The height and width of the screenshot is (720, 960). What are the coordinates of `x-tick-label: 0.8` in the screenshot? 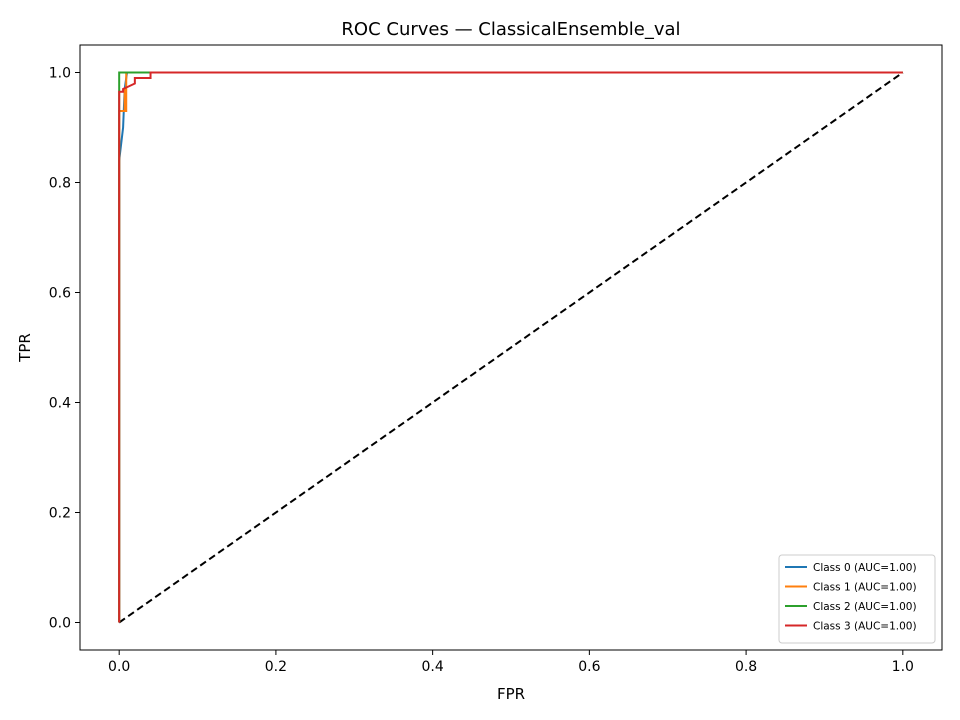 It's located at (746, 667).